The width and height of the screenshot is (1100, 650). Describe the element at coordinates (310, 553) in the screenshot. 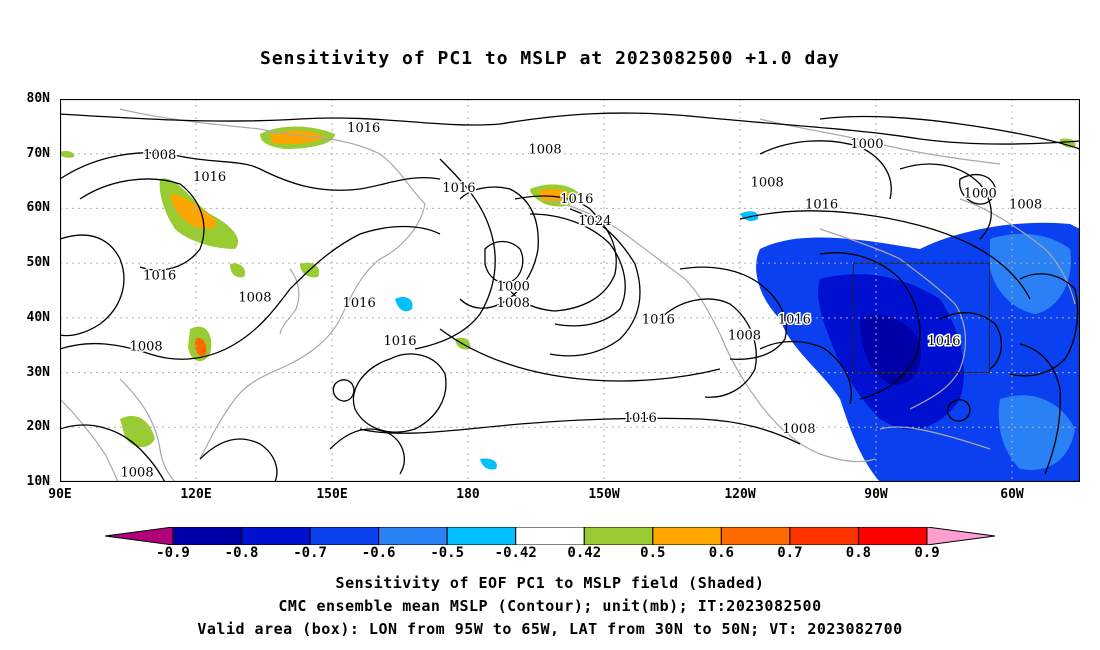

I see `colorbar-tick-label: -0.7` at that location.